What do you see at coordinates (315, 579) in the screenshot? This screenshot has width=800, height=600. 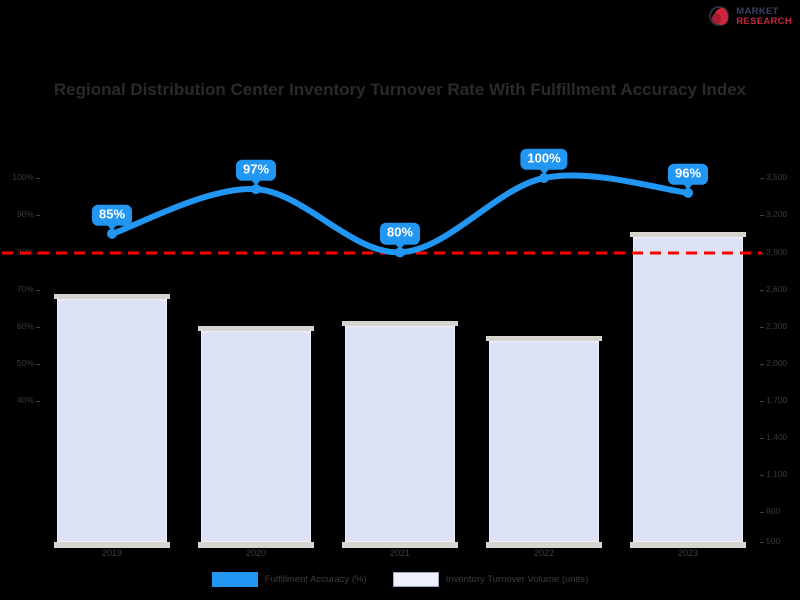 I see `legend-label: Fulfillment Accuracy (%)` at bounding box center [315, 579].